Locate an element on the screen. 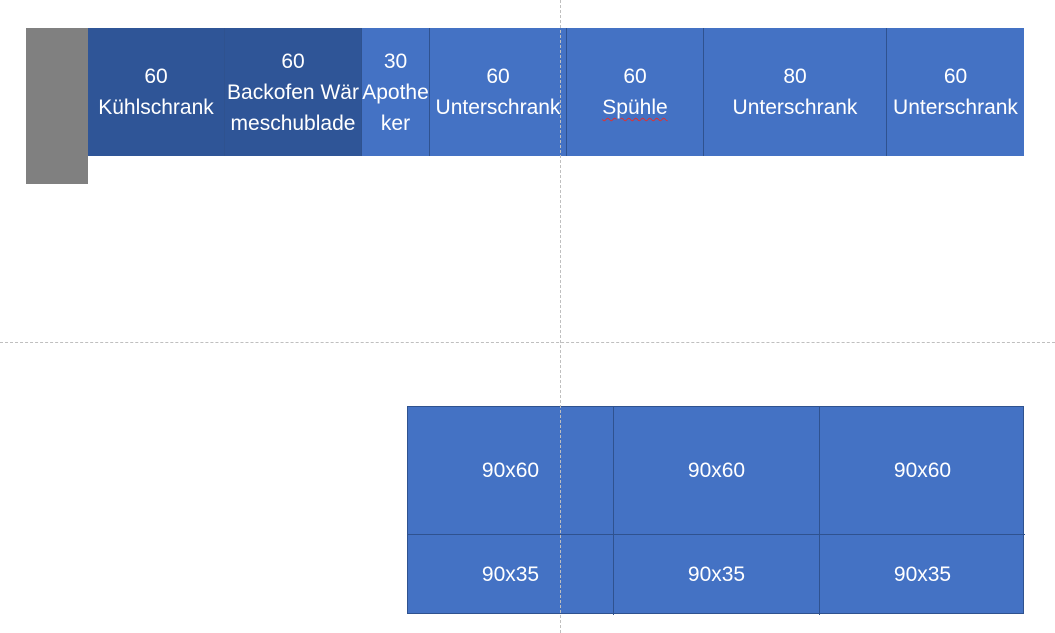 This screenshot has width=1055, height=633. island-cell-top-2: 90x60 is located at coordinates (717, 471).